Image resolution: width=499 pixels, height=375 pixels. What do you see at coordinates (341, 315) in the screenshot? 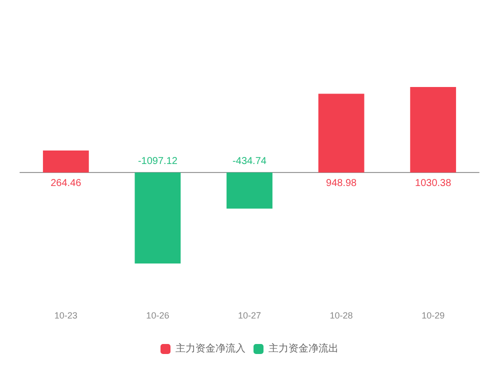
I see `x-tick-label: 10-28` at bounding box center [341, 315].